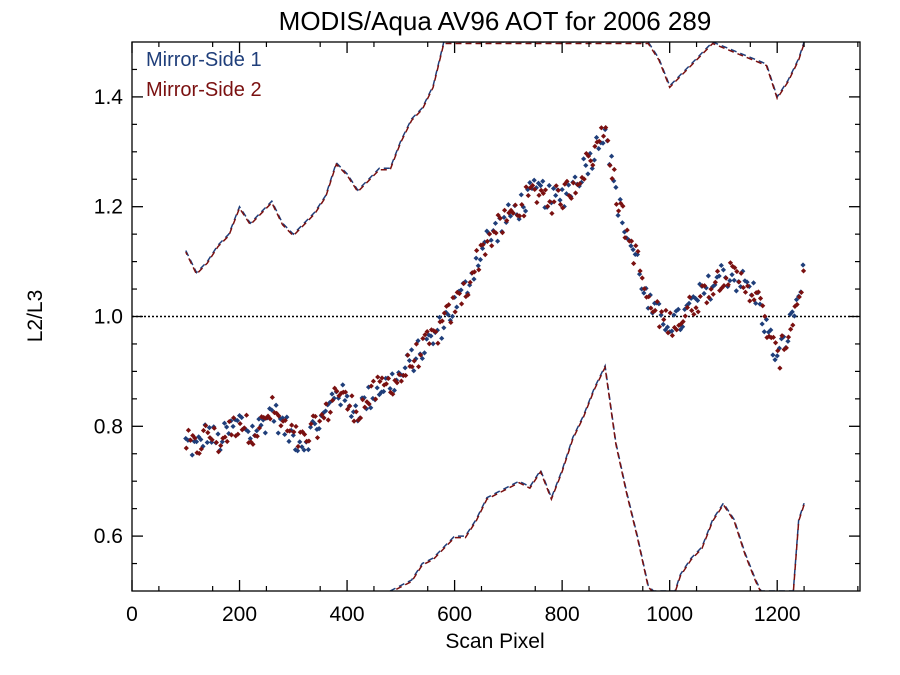 The image size is (900, 675). What do you see at coordinates (108, 317) in the screenshot?
I see `y-tick-label: 1.0` at bounding box center [108, 317].